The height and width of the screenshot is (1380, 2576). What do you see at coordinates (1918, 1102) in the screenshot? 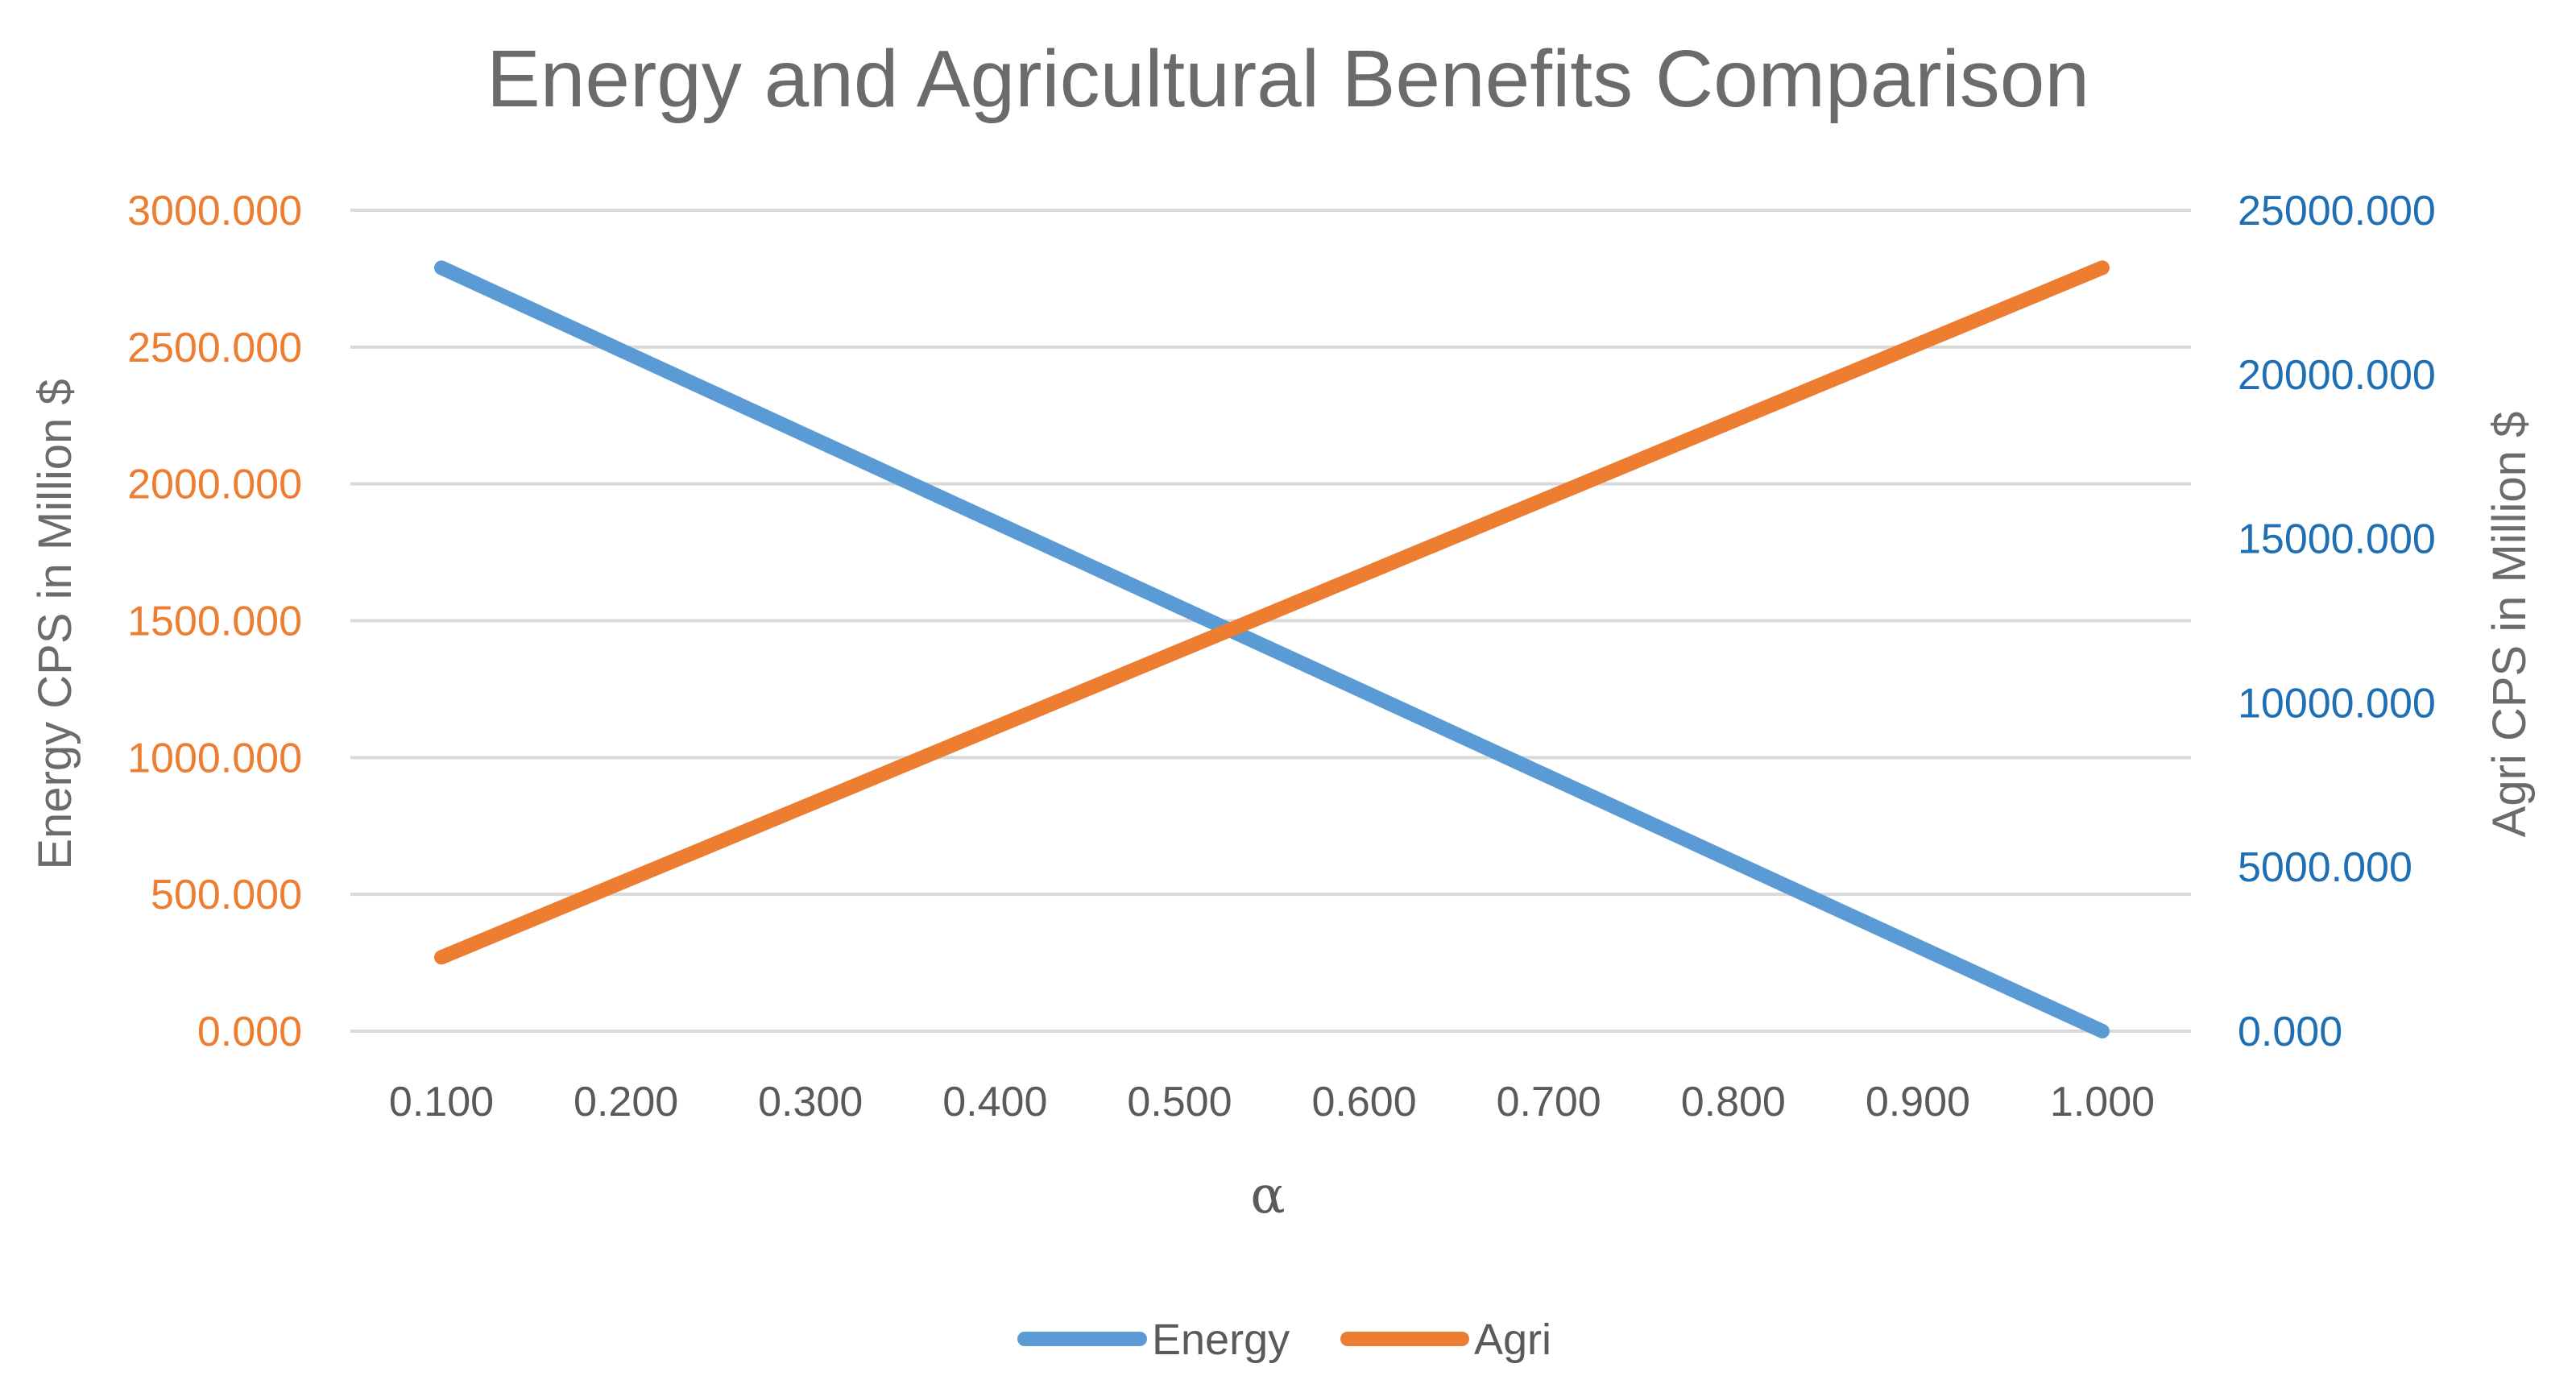
I see `x-tick-label: 0.900` at bounding box center [1918, 1102].